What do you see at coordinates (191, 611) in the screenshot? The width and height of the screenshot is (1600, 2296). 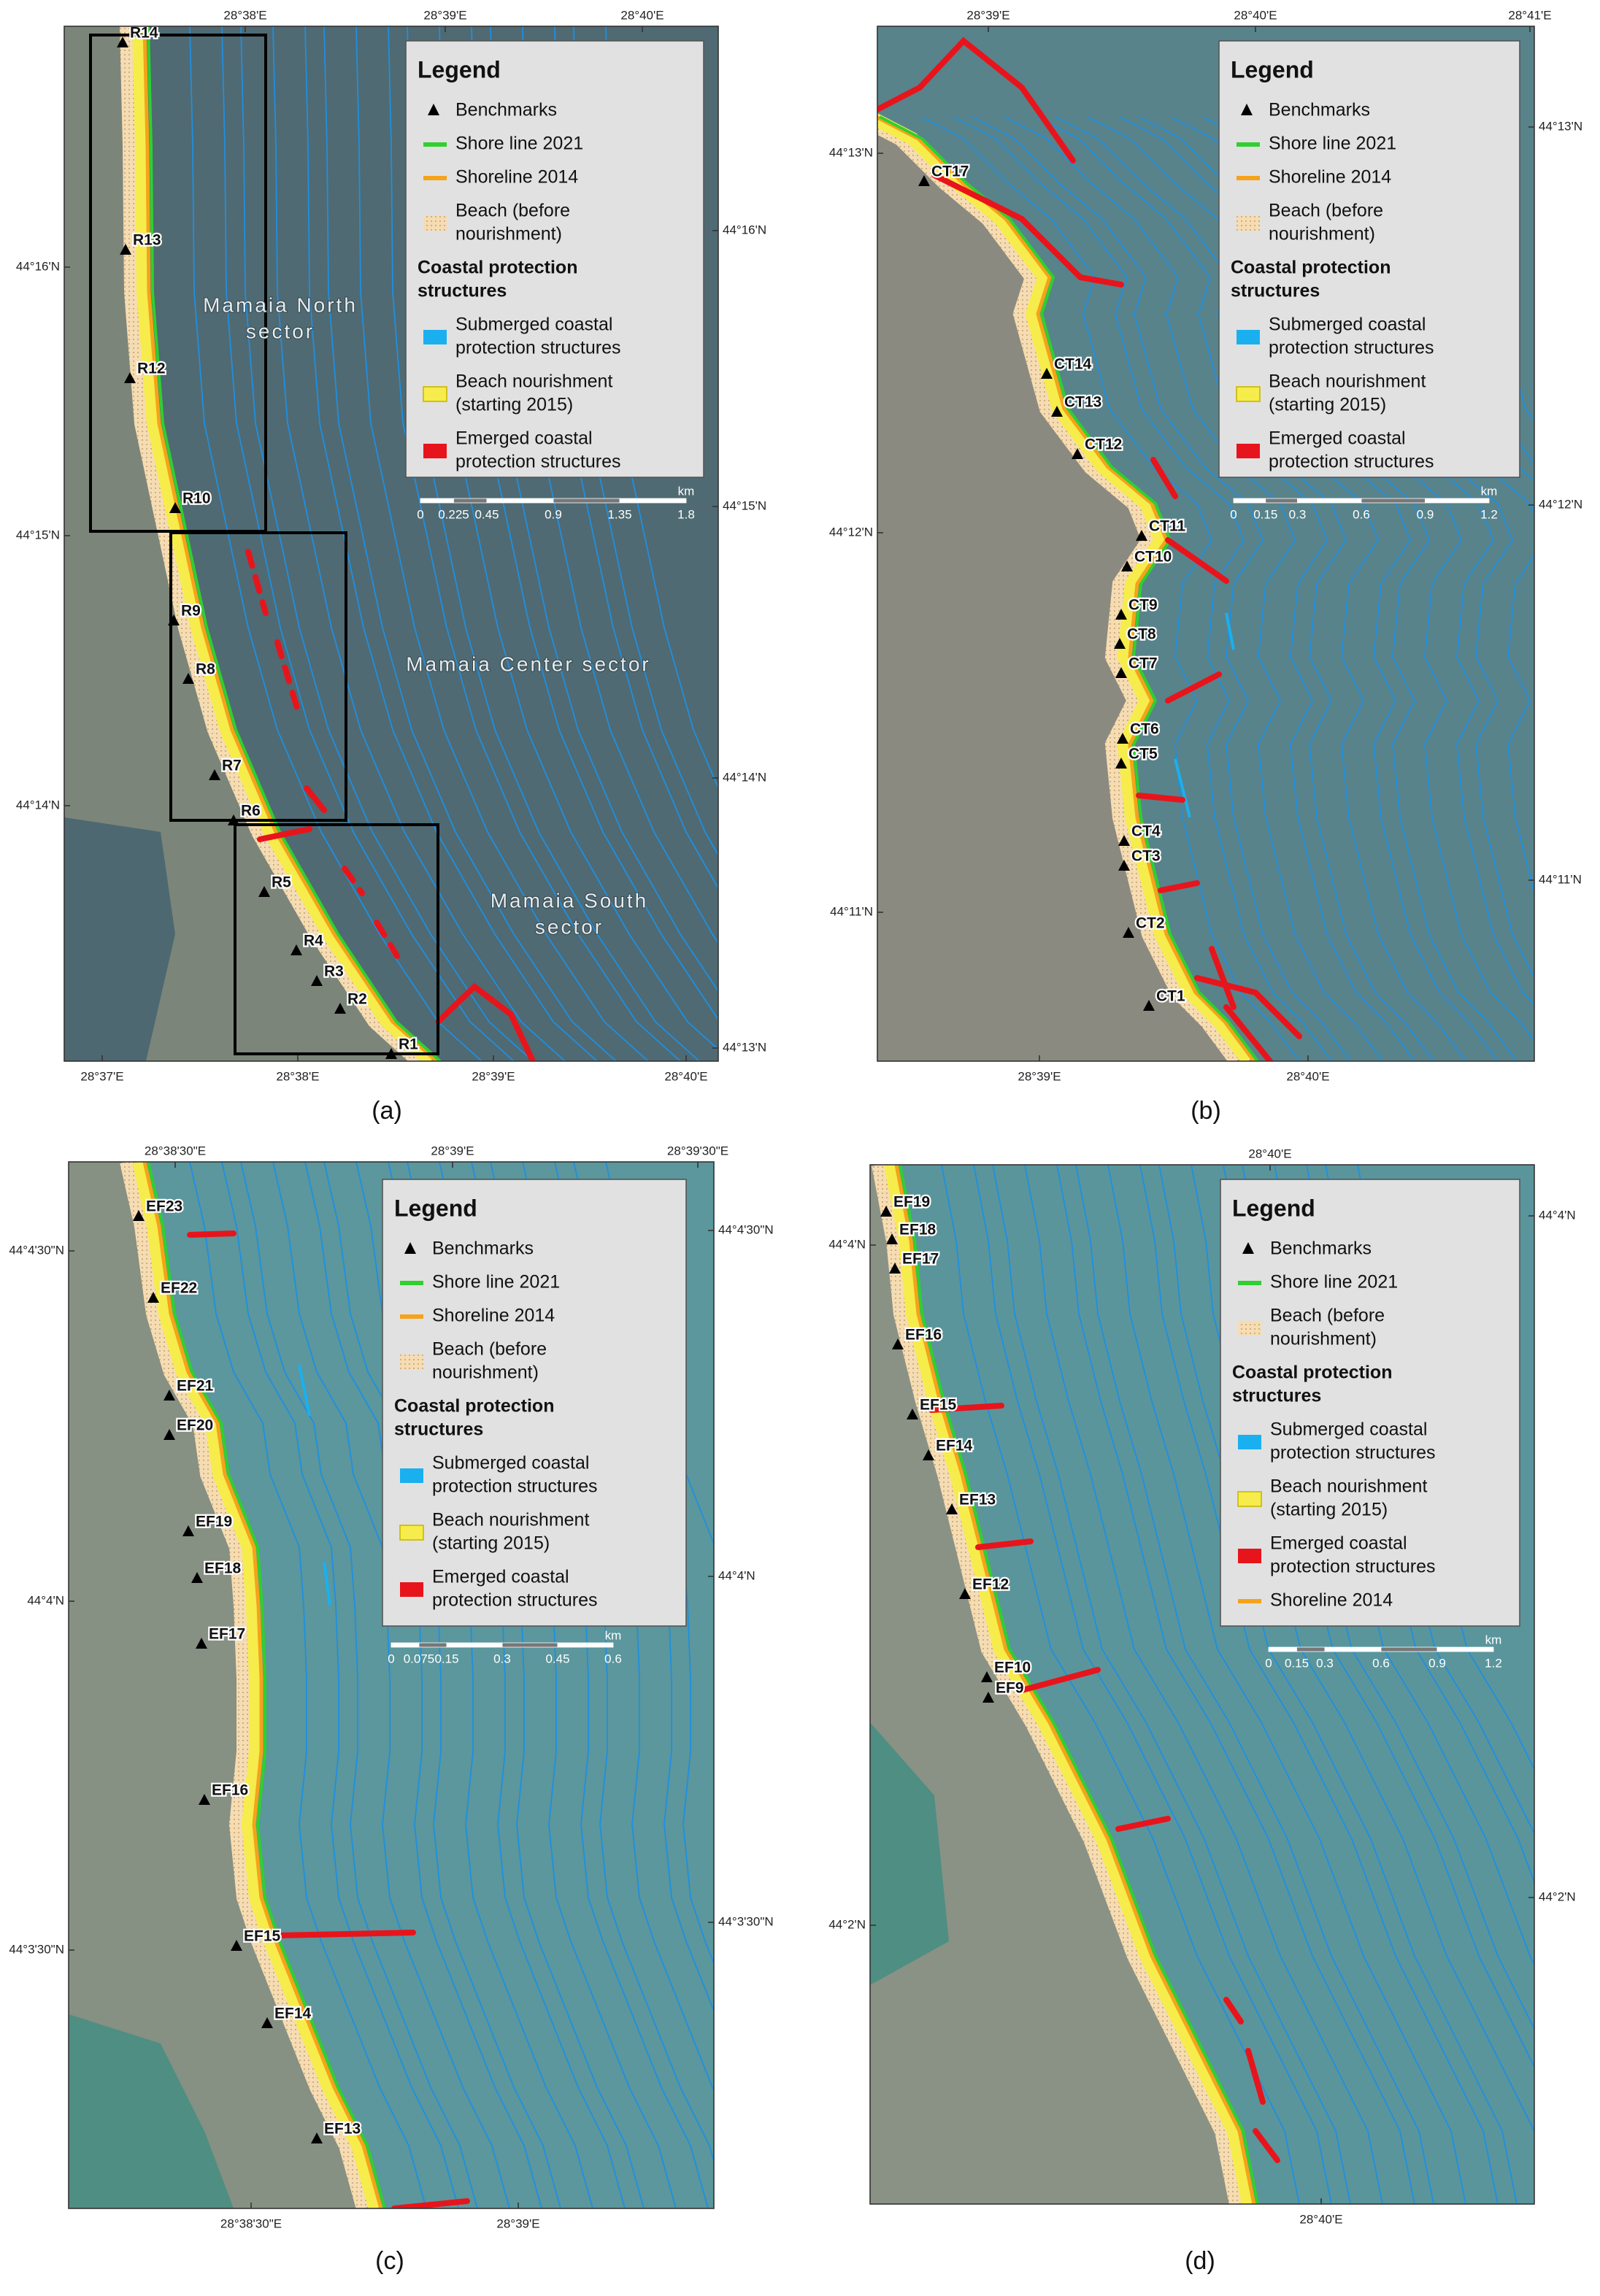 I see `benchmark-label: R9` at bounding box center [191, 611].